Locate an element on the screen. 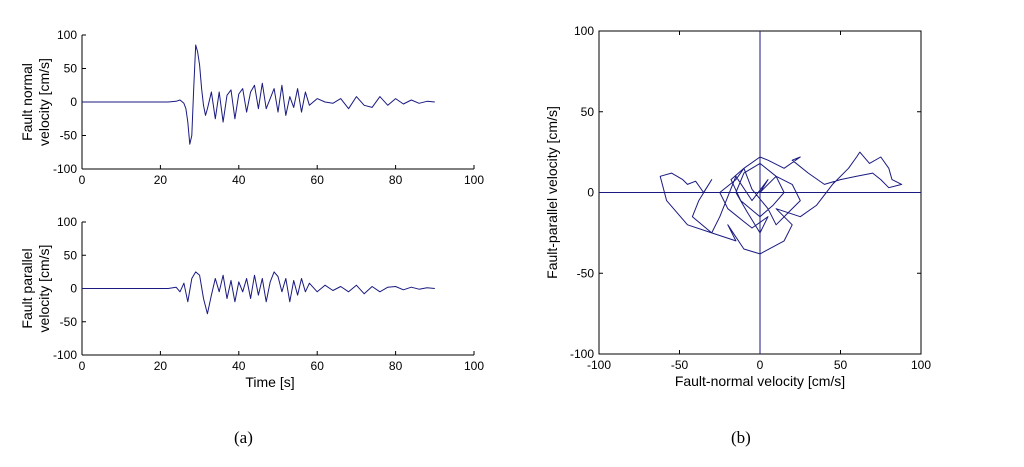 Image resolution: width=1024 pixels, height=467 pixels. x-axis-label: Time [s] is located at coordinates (269, 382).